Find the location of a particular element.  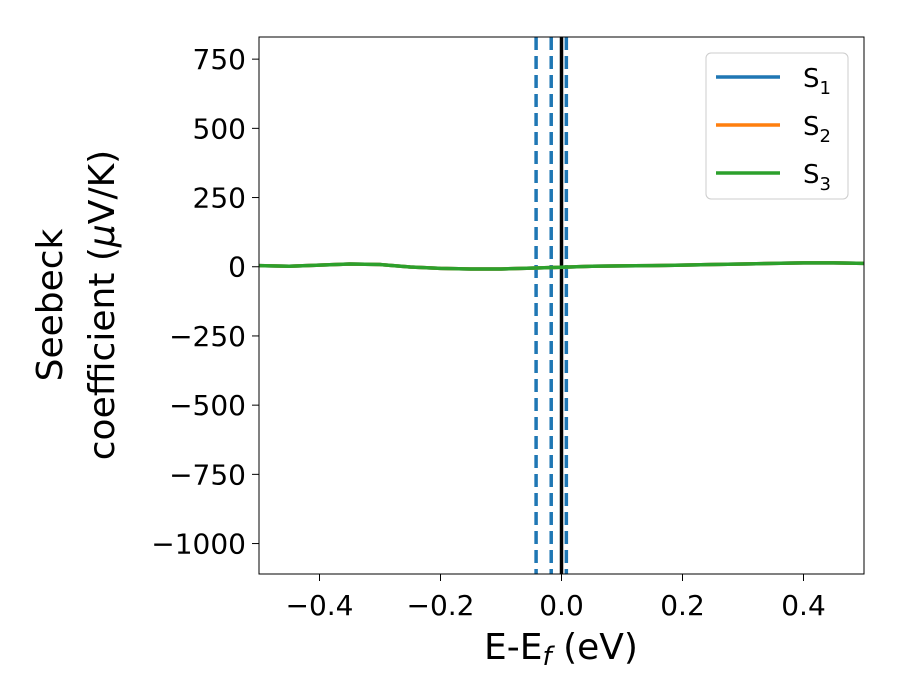

series-lines is located at coordinates (561, 266).